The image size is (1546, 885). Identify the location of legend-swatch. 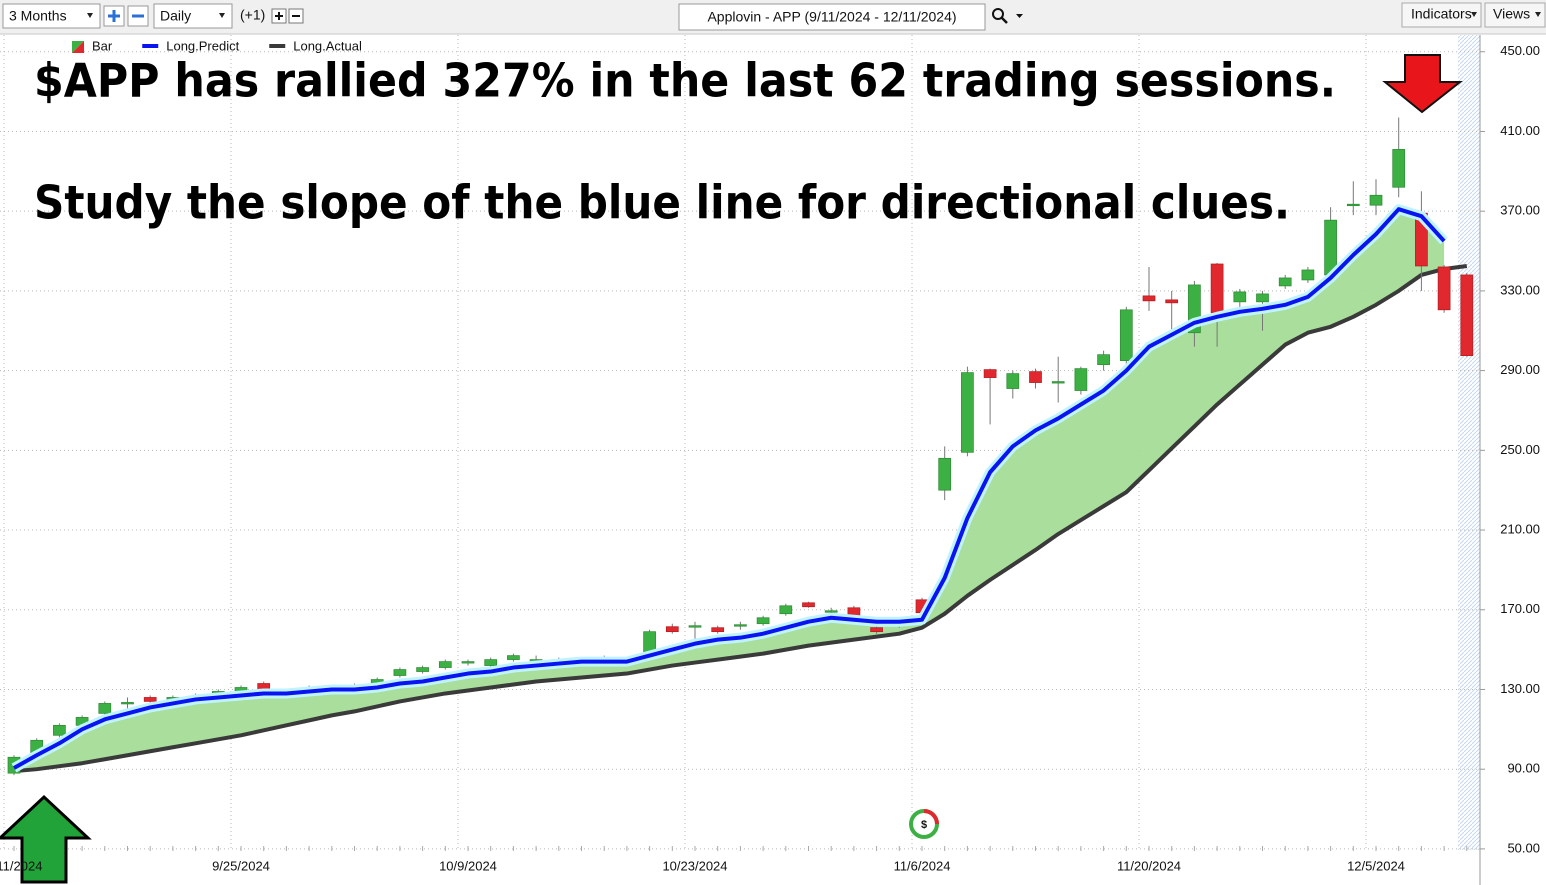
(78, 47).